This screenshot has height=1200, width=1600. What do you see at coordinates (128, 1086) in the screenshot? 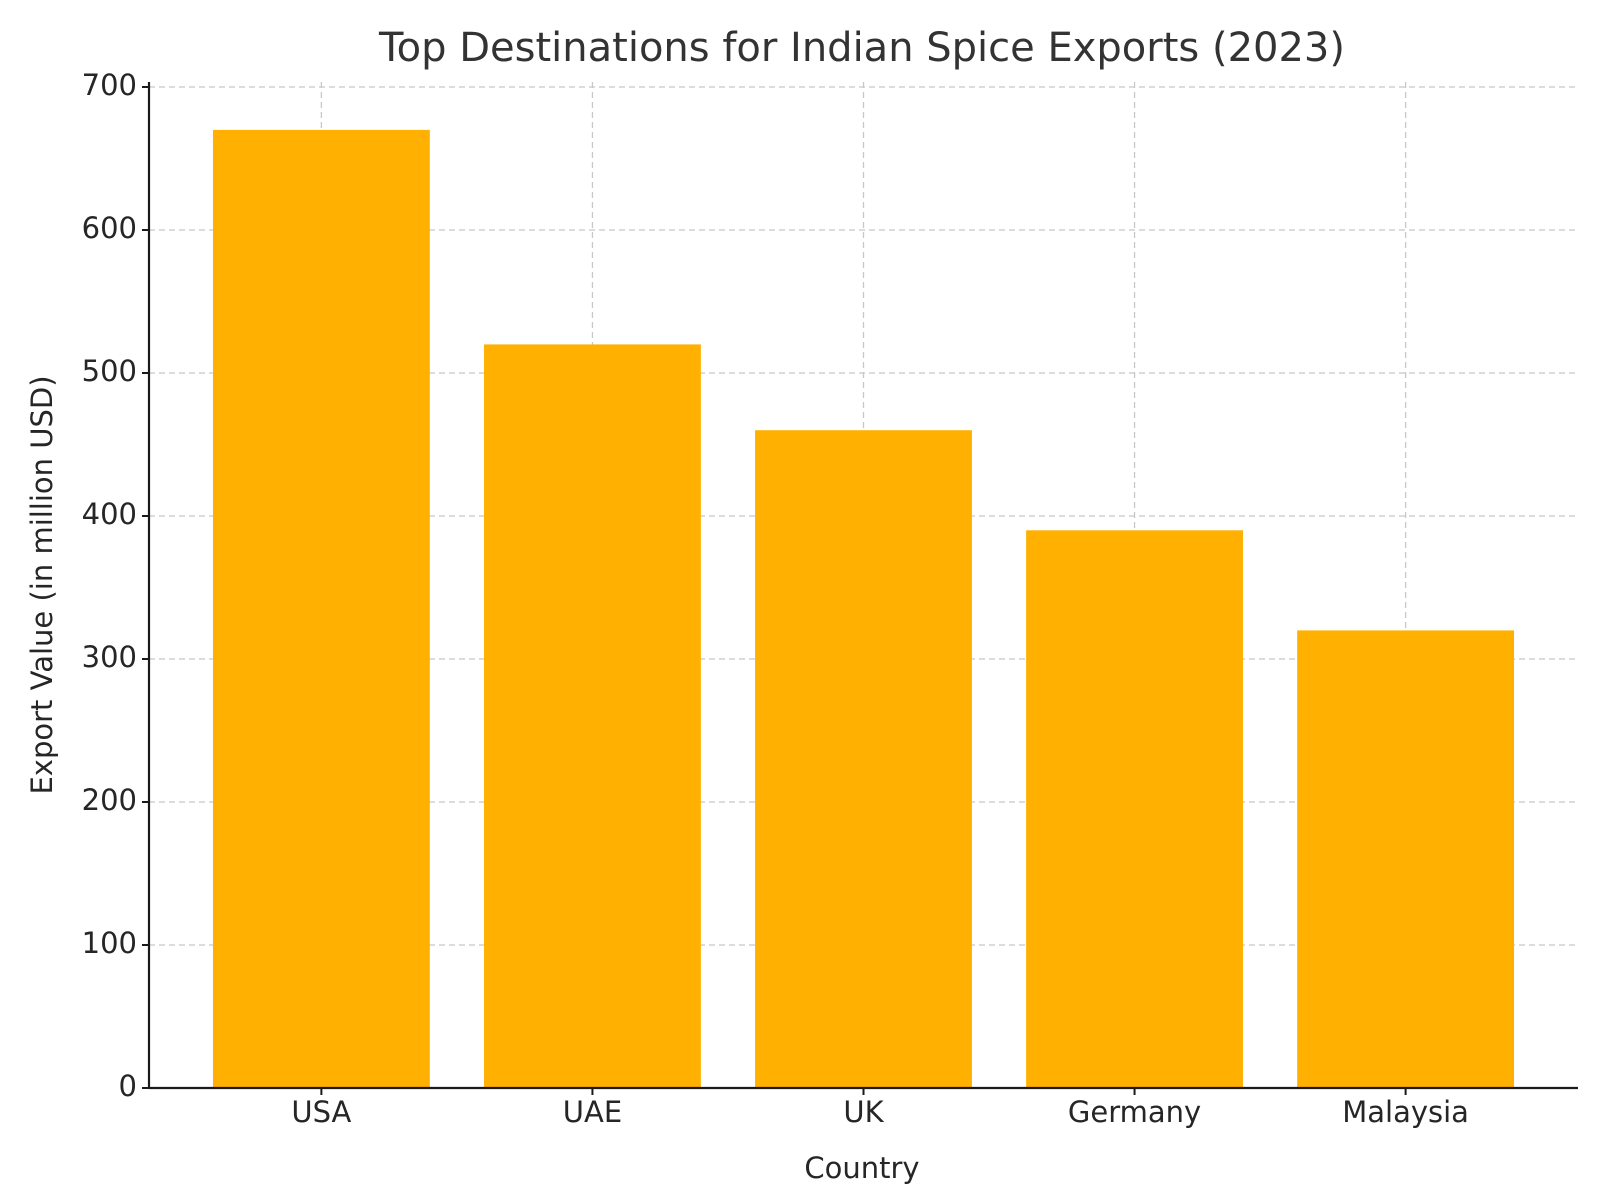
I see `y-tick-label: 0` at bounding box center [128, 1086].